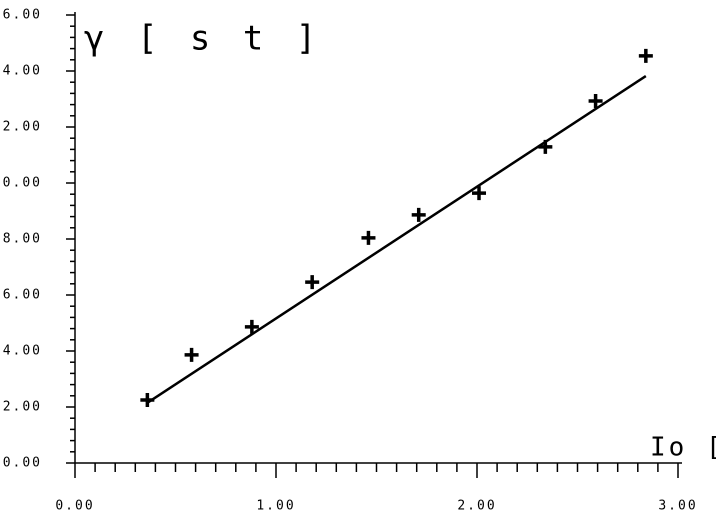 The height and width of the screenshot is (519, 716). What do you see at coordinates (22, 295) in the screenshot?
I see `y-tick-label: 6.00` at bounding box center [22, 295].